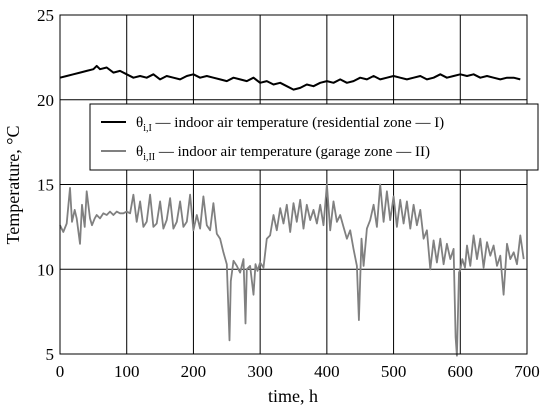  What do you see at coordinates (13, 185) in the screenshot?
I see `y-axis-label: Temperature, °C` at bounding box center [13, 185].